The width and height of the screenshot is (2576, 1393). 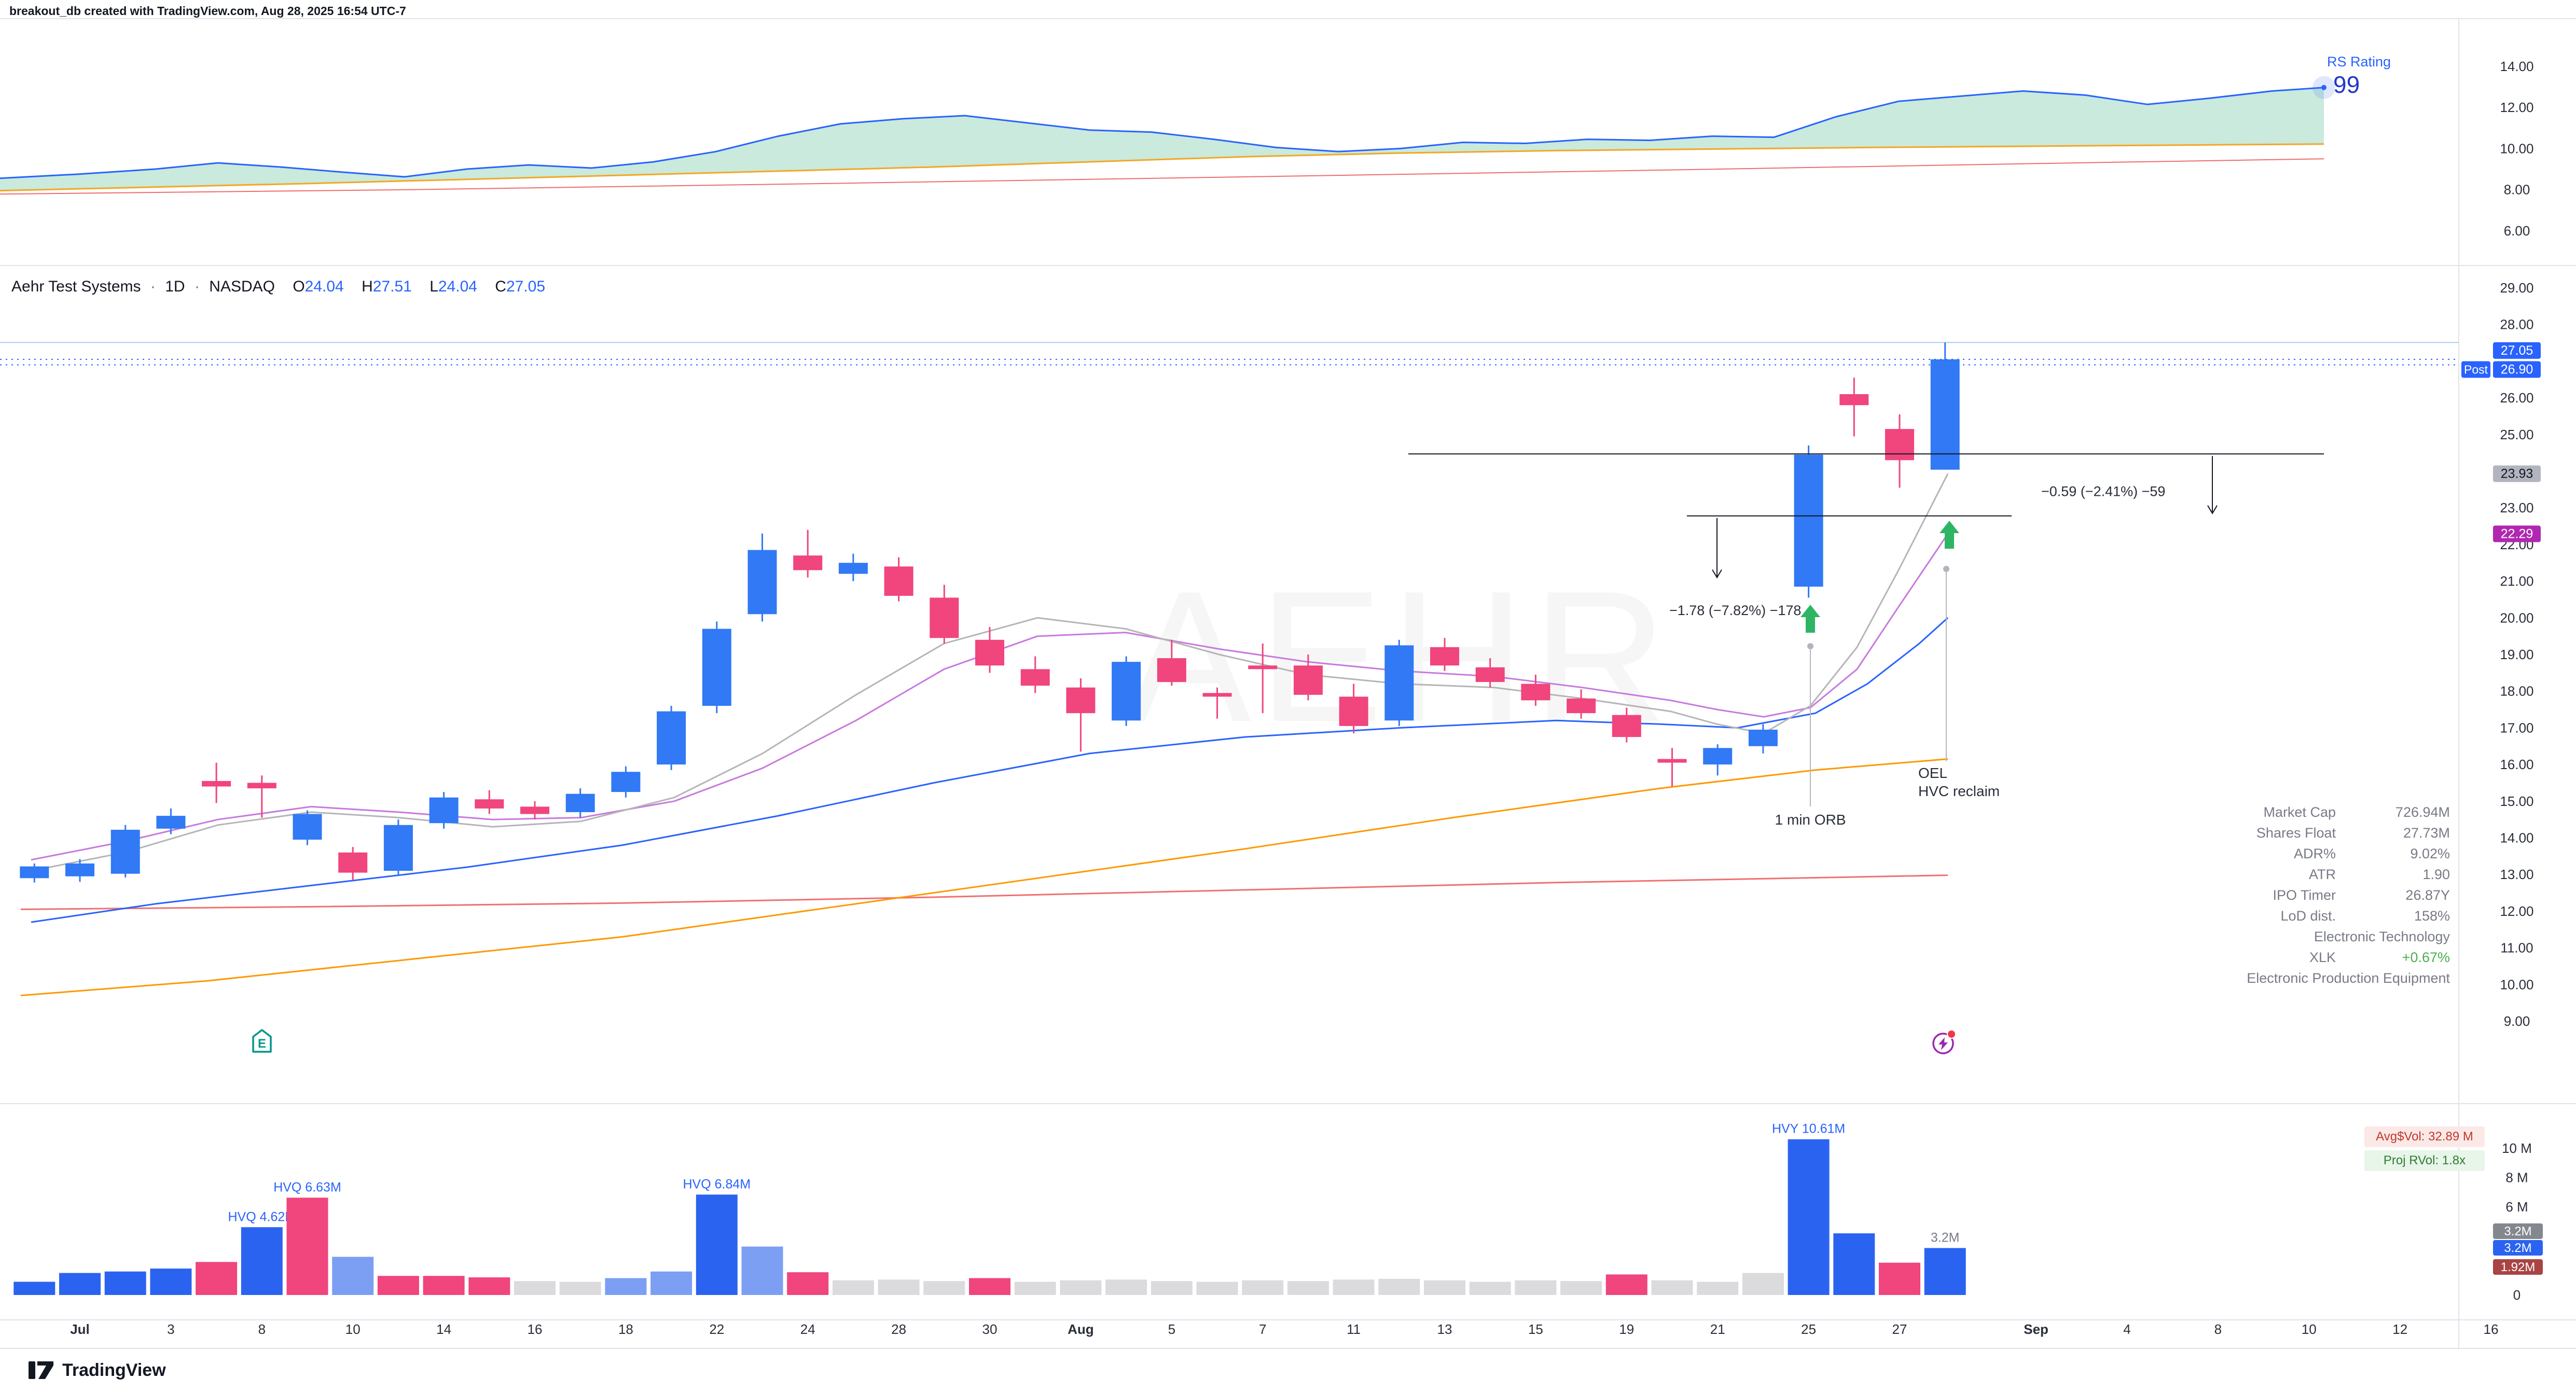 I want to click on rs-axis-tick: 10.00, so click(x=2516, y=148).